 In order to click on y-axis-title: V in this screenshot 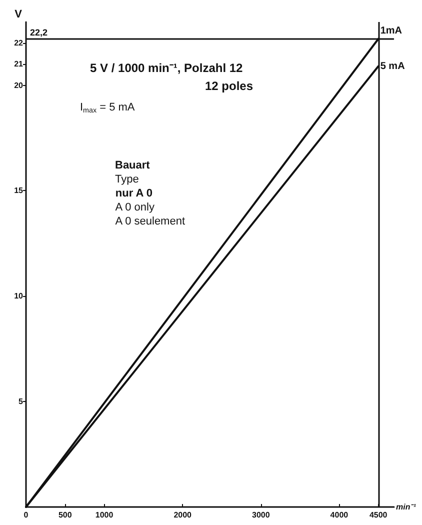, I will do `click(18, 14)`.